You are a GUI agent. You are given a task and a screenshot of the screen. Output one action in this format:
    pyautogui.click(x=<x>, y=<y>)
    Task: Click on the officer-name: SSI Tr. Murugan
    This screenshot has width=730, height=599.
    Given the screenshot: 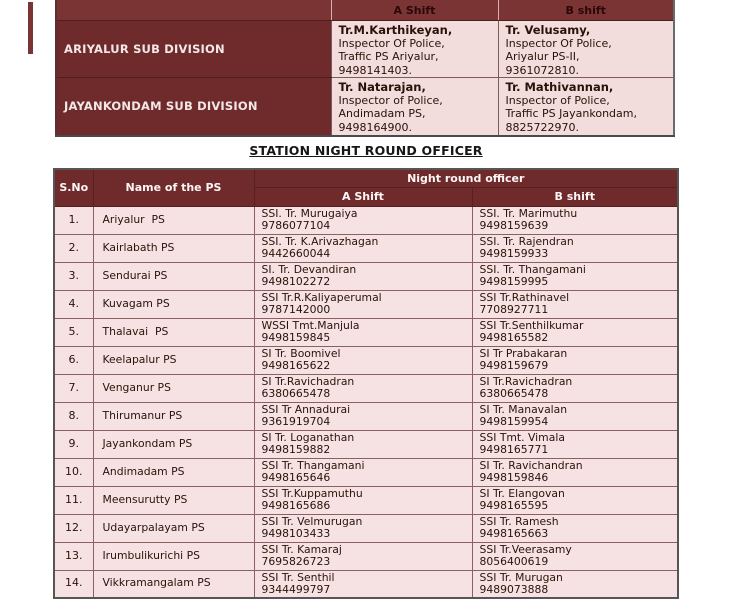 What is the action you would take?
    pyautogui.click(x=521, y=577)
    